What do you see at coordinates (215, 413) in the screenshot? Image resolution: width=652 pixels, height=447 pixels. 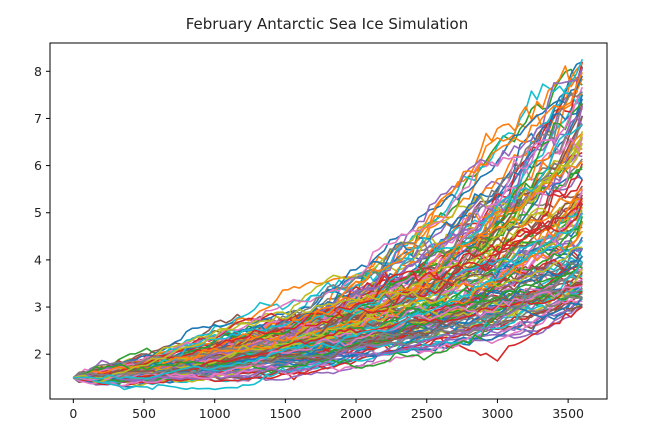 I see `x-tick-label-1000: 1000` at bounding box center [215, 413].